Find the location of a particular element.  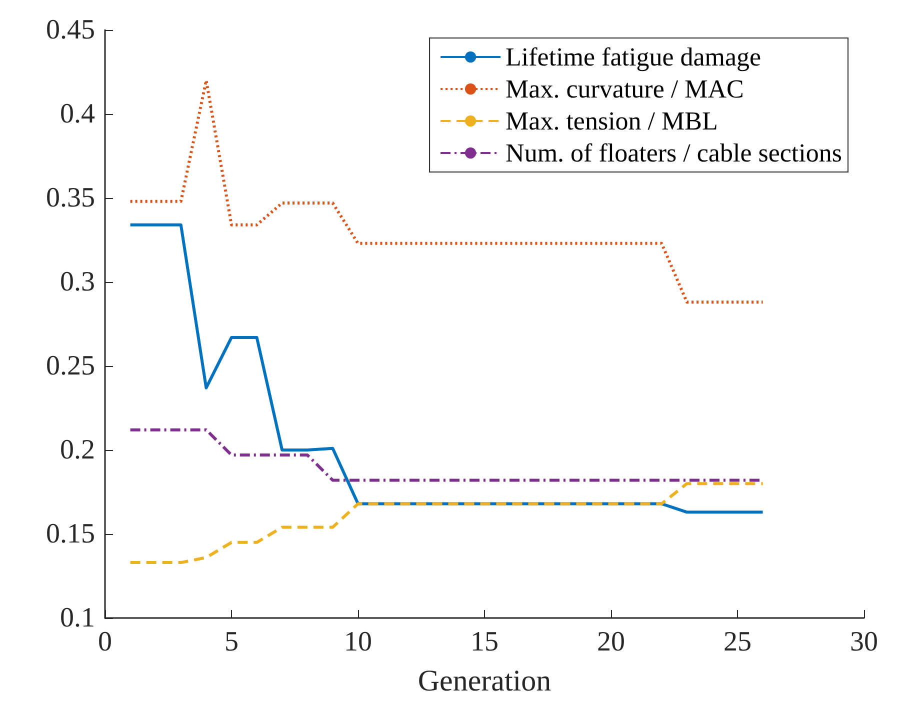

x-tick-label: 20 is located at coordinates (611, 642).